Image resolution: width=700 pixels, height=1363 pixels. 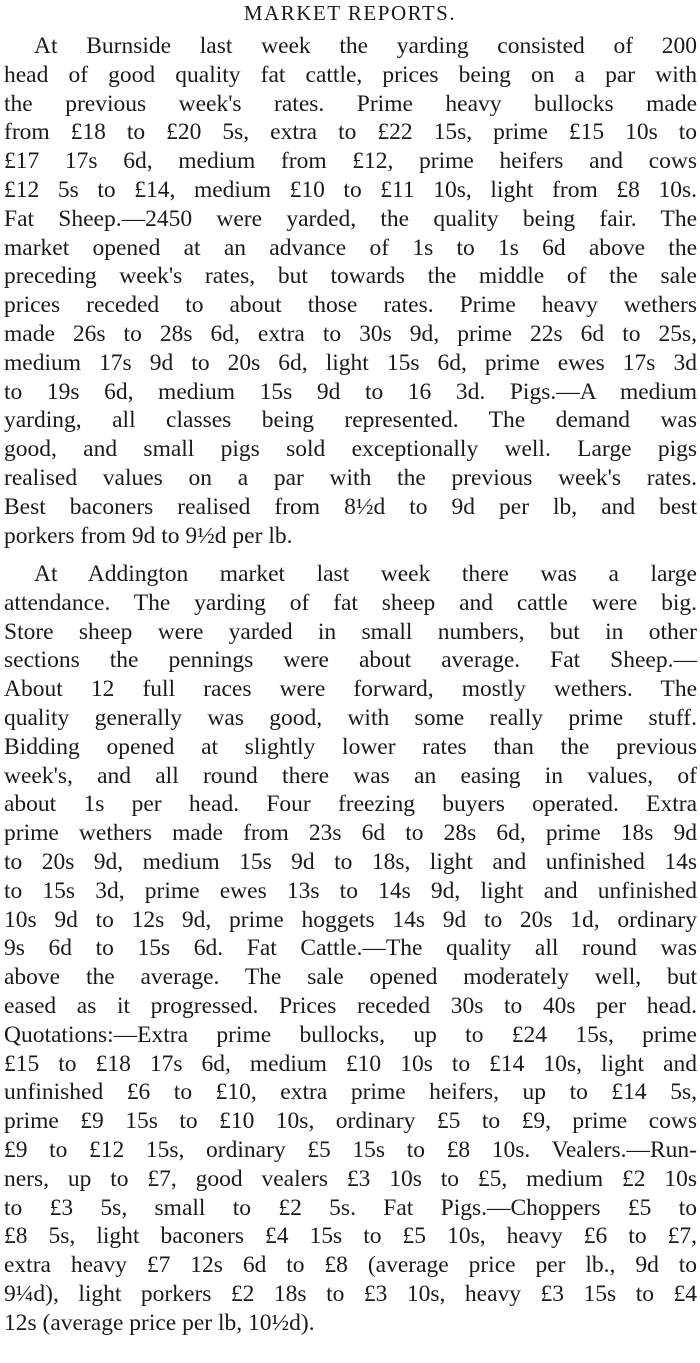 I want to click on article-title: MARKET REPORTS., so click(x=350, y=13).